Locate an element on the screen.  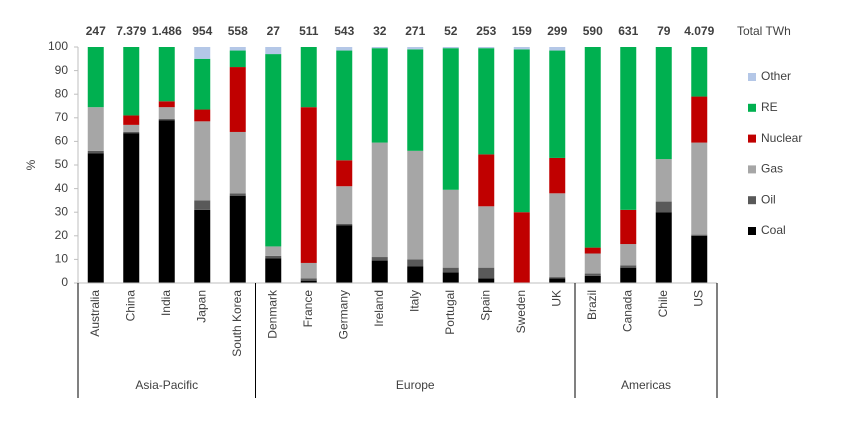
total-label: 159 is located at coordinates (522, 31).